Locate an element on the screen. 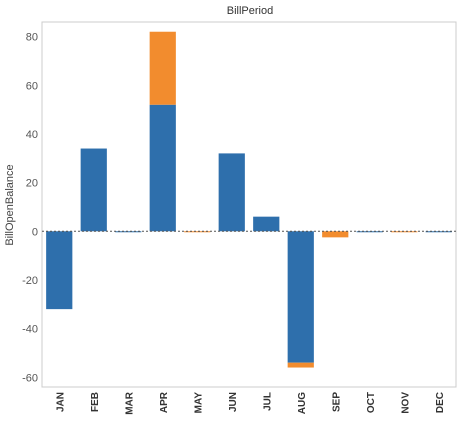 The width and height of the screenshot is (462, 427). y-tick-label: -40 is located at coordinates (30, 330).